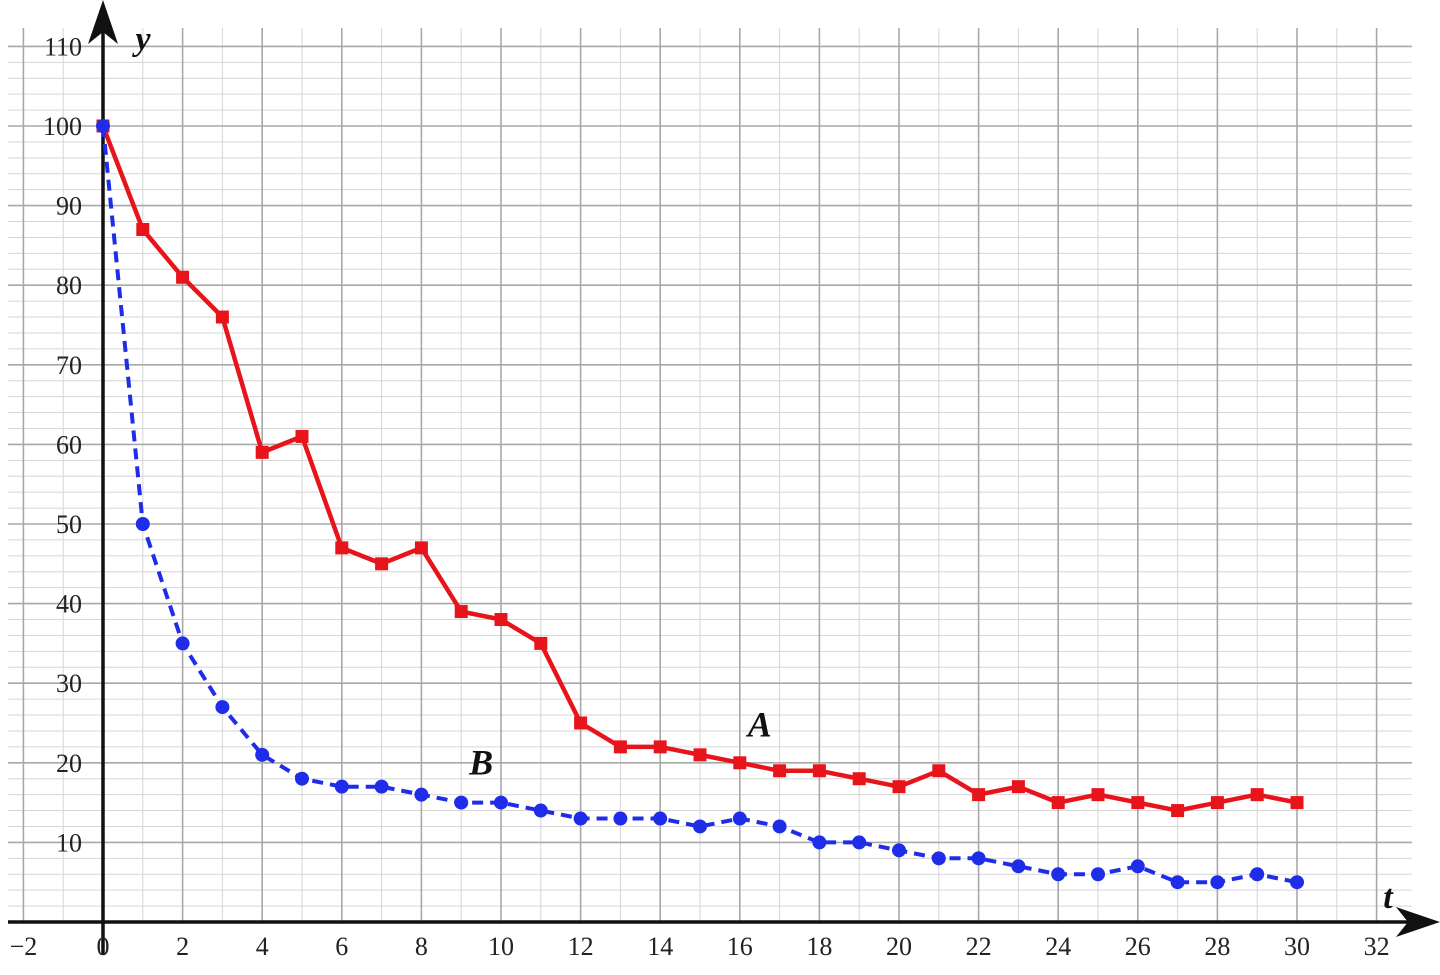 This screenshot has height=975, width=1440. Describe the element at coordinates (69, 763) in the screenshot. I see `y-tick-label: 20` at that location.